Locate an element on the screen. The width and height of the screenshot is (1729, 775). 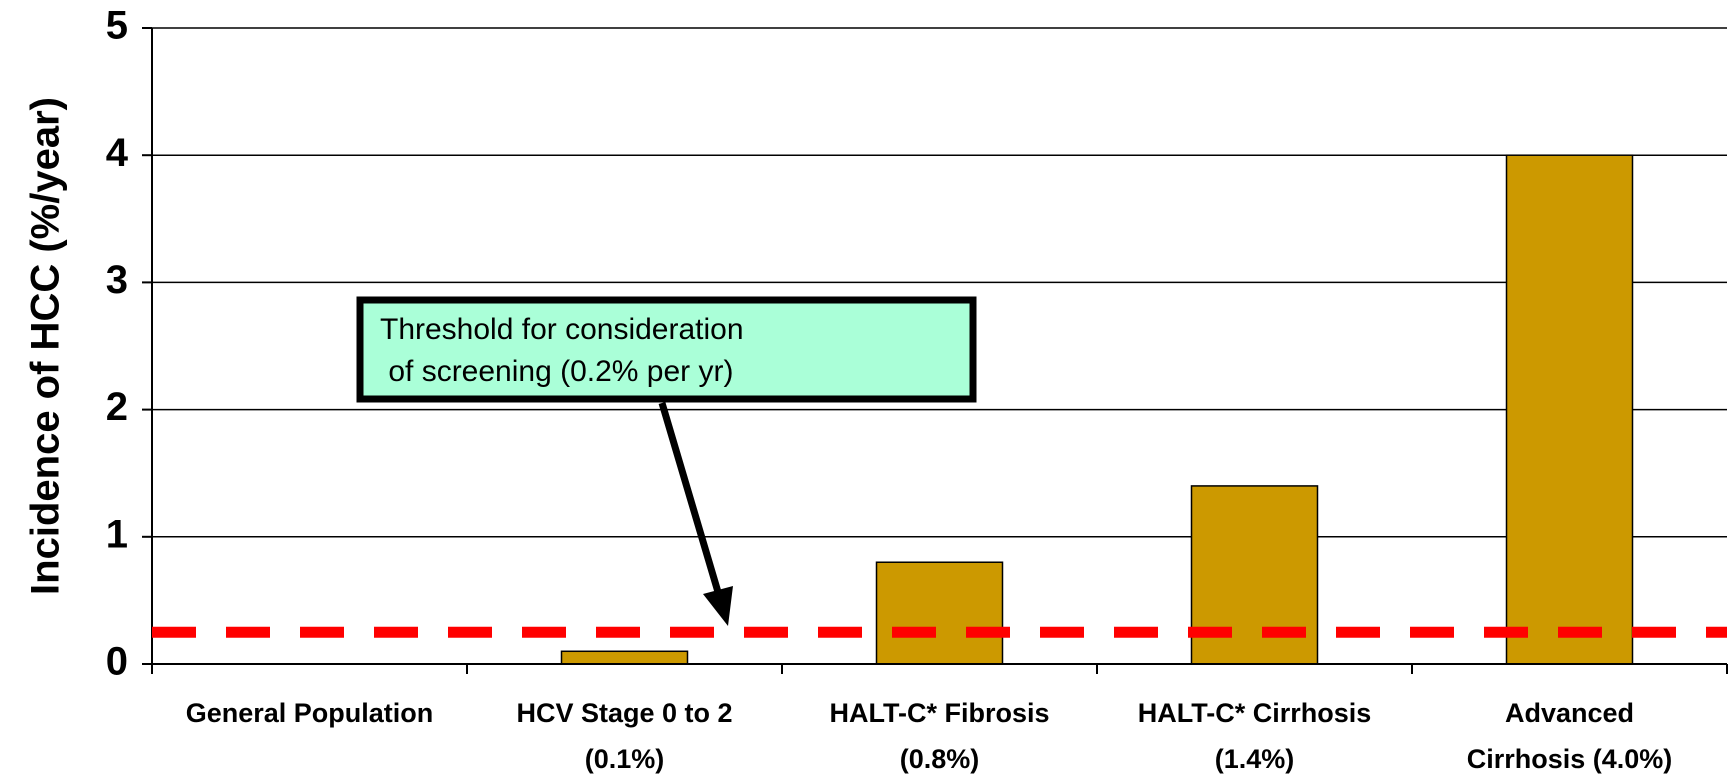
x-tick-label: (1.4%) is located at coordinates (1255, 759).